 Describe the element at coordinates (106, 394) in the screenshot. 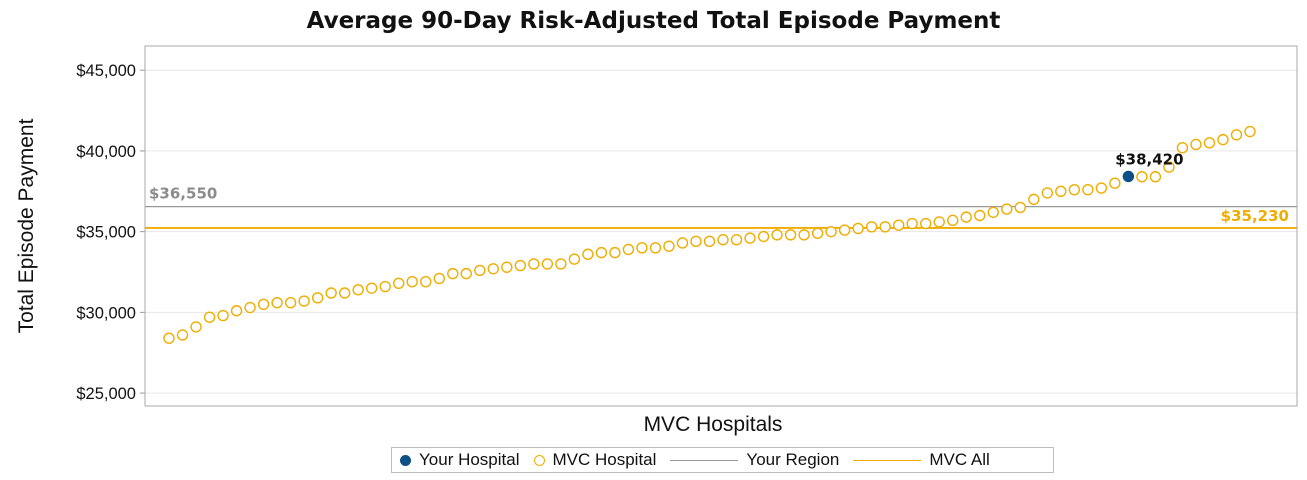

I see `y-tick-label: $25,000` at that location.